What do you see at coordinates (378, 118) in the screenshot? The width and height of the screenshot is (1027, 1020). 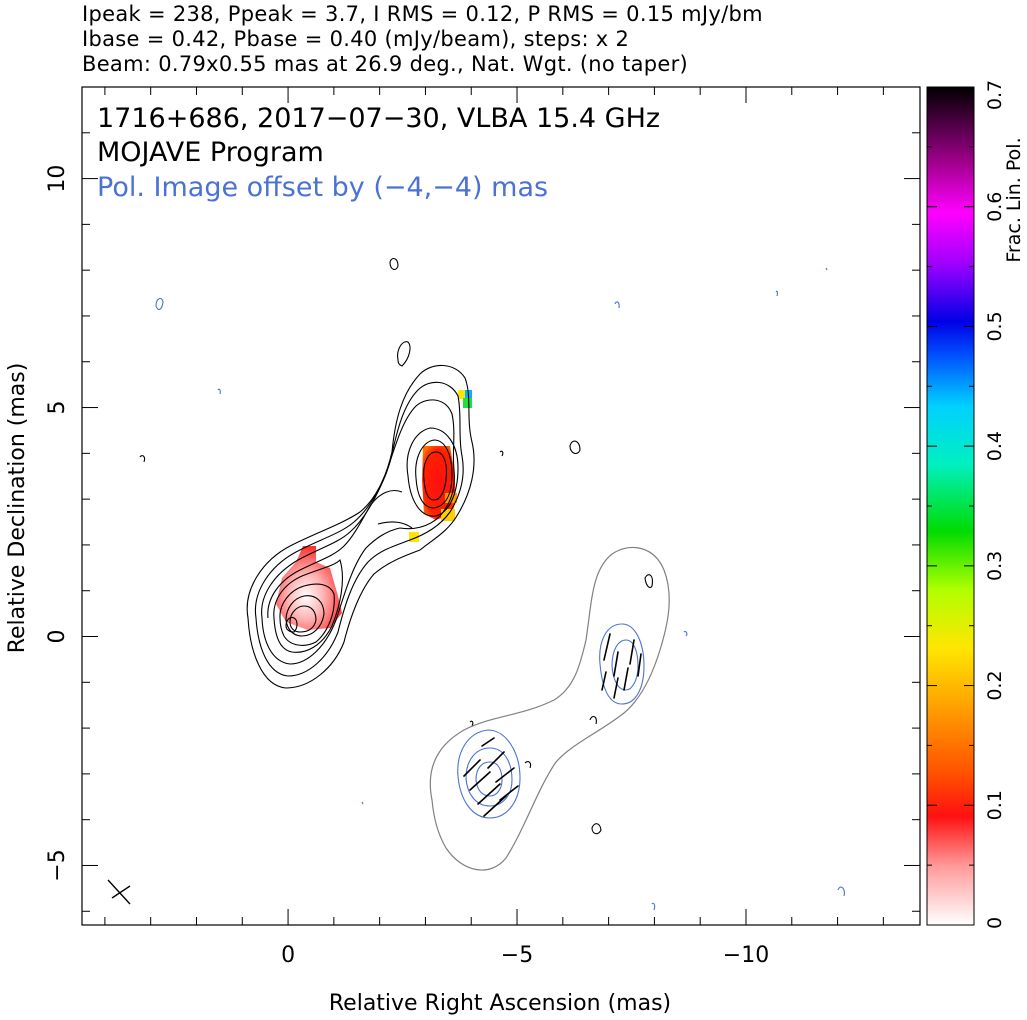 I see `plot-title-line-1: 1716+686, 2017−07−30, VLBA 15.4 GHz` at bounding box center [378, 118].